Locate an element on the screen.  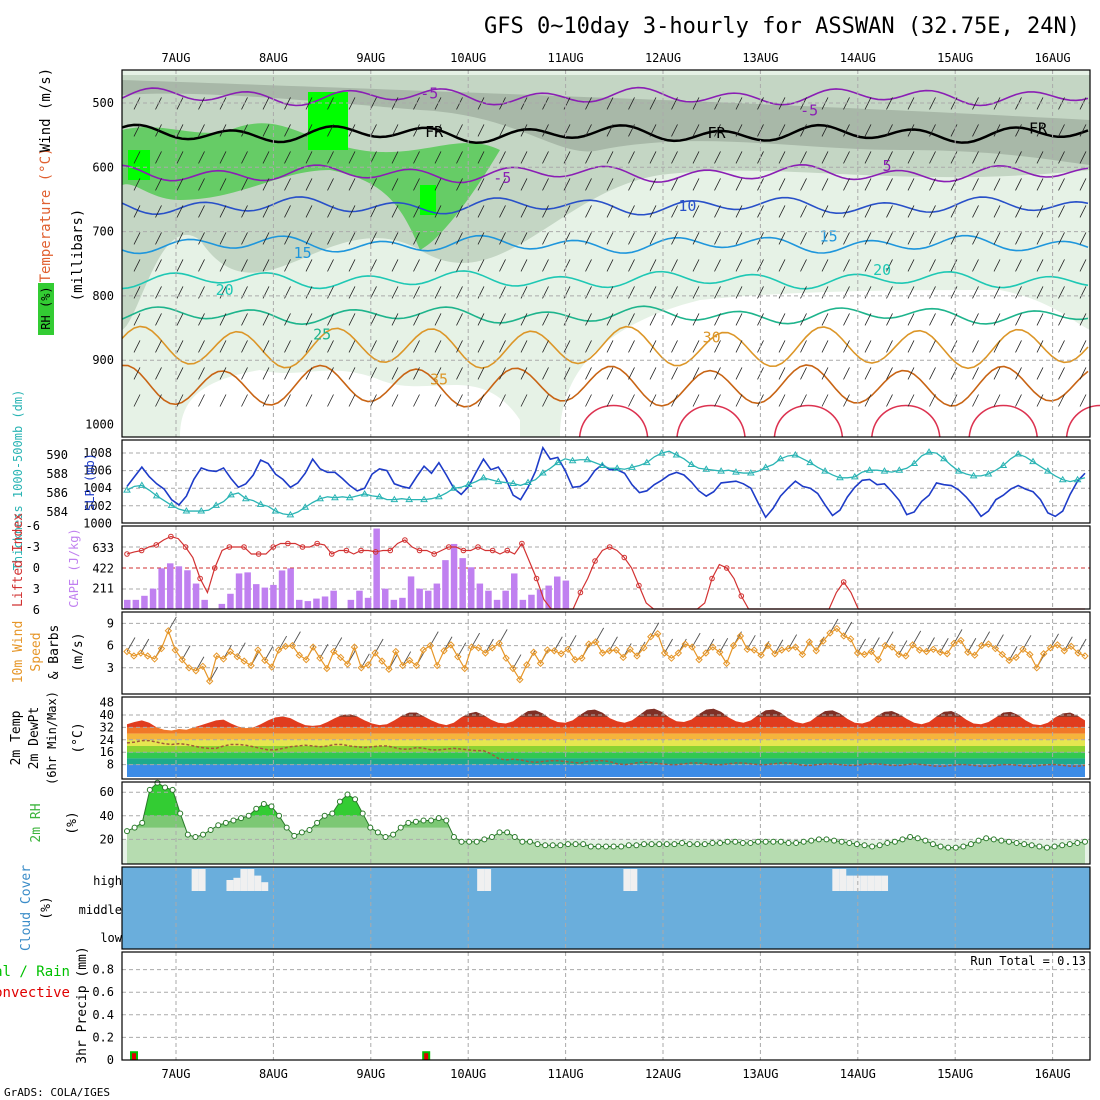
x-tick-top: 16AUG is located at coordinates (1053, 58).